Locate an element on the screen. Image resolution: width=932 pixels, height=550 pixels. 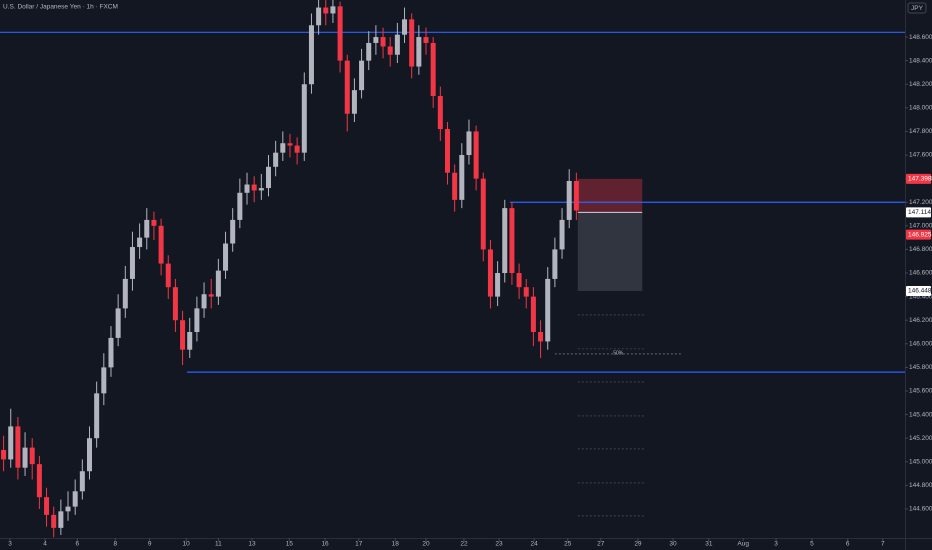
stop-zone is located at coordinates (610, 195).